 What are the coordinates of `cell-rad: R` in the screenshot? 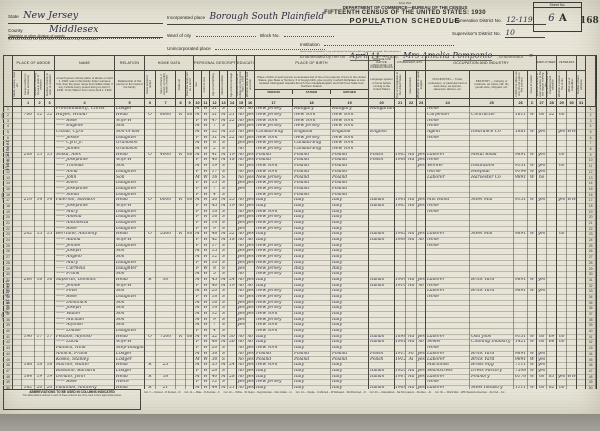 It's located at (181, 155).